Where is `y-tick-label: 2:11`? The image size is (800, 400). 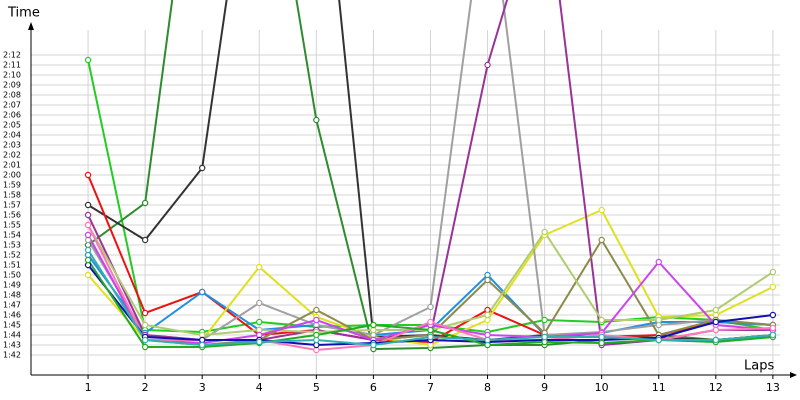
y-tick-label: 2:11 is located at coordinates (12, 65).